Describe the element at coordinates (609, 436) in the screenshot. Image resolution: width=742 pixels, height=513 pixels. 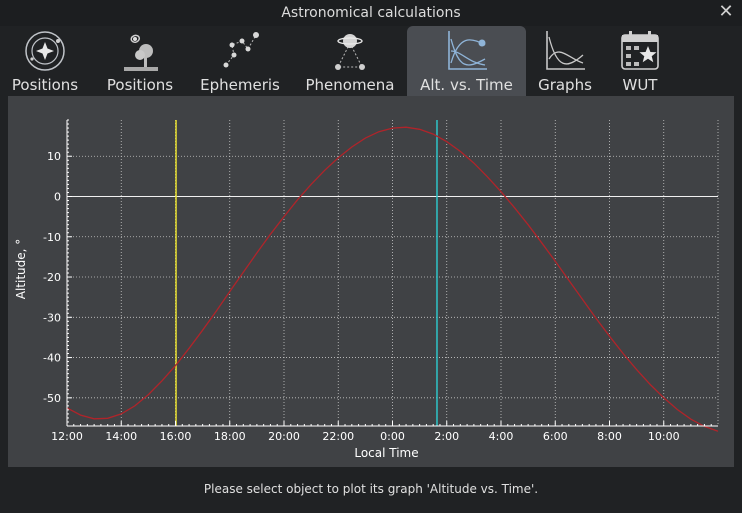
I see `x-tick-label: 8:00` at that location.